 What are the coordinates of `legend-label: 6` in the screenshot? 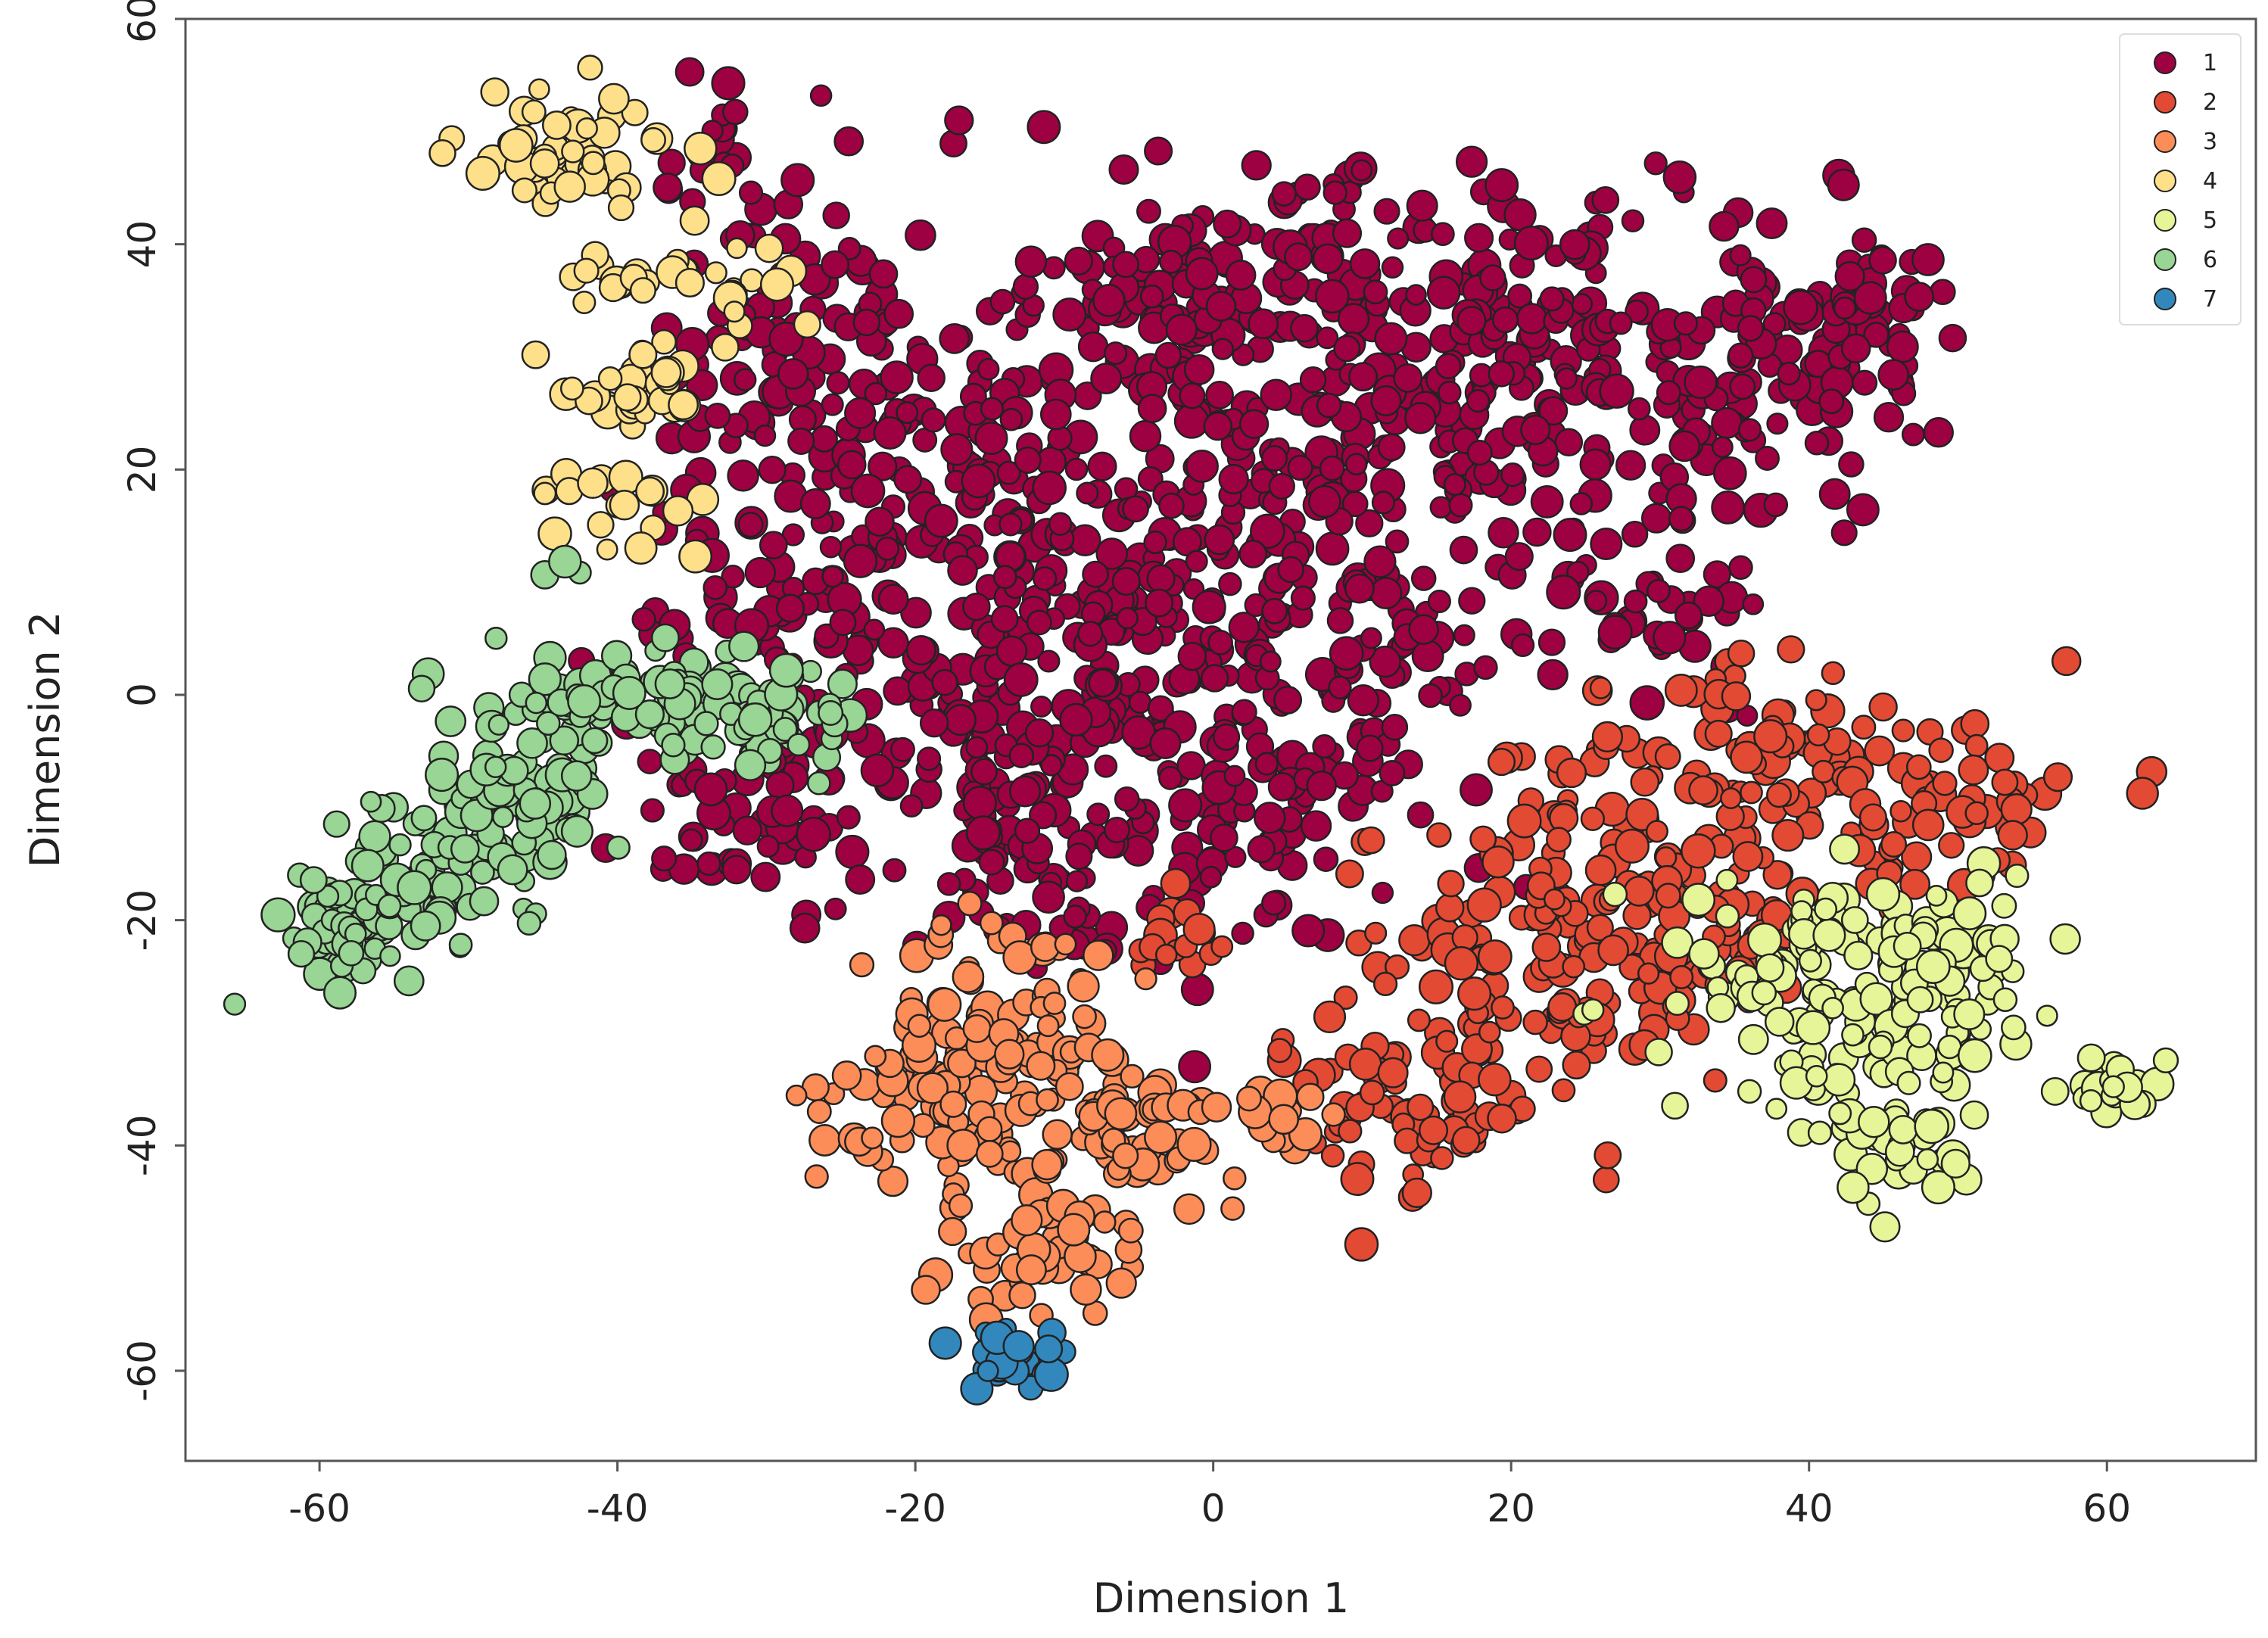 It's located at (2210, 260).